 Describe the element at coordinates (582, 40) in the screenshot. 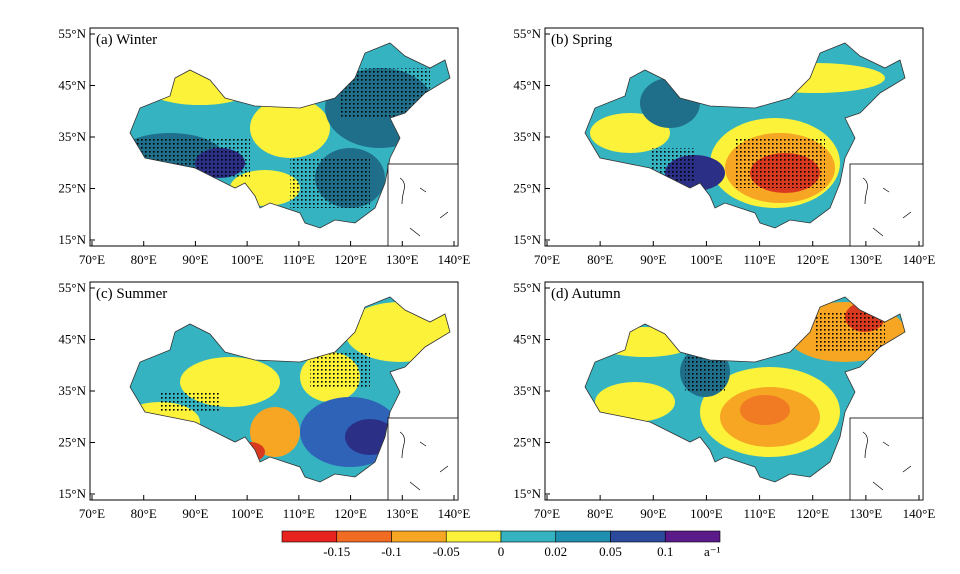

I see `panel-title: (b) Spring` at that location.